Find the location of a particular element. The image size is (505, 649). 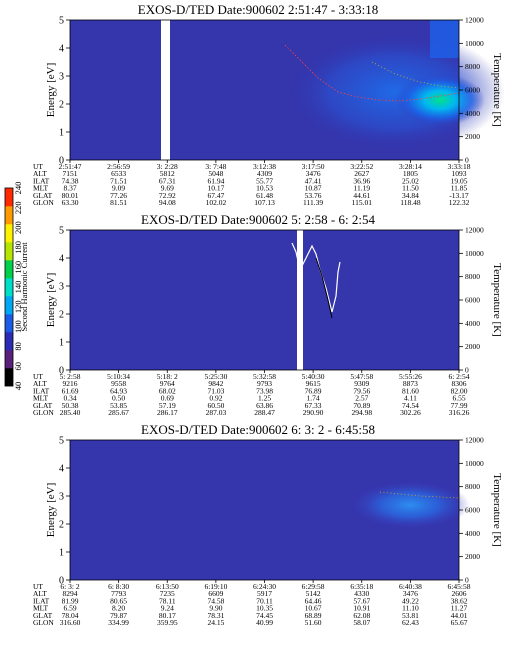

panel-2-temperature-label: Temperature [K] is located at coordinates (497, 299).